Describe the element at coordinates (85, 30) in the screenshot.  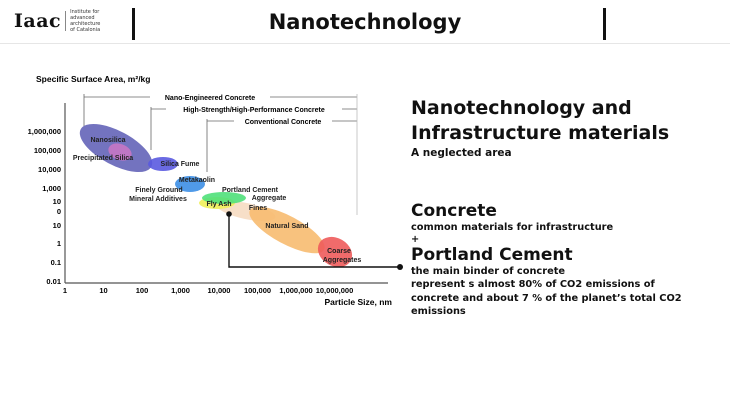
I see `logo-text-line: of Catalonia` at that location.